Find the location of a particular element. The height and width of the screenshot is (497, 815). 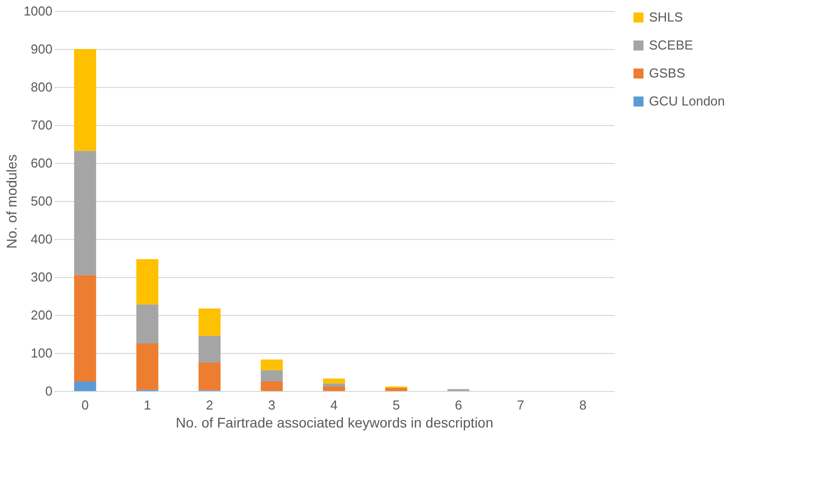

x-tick-label: 0 is located at coordinates (85, 405).